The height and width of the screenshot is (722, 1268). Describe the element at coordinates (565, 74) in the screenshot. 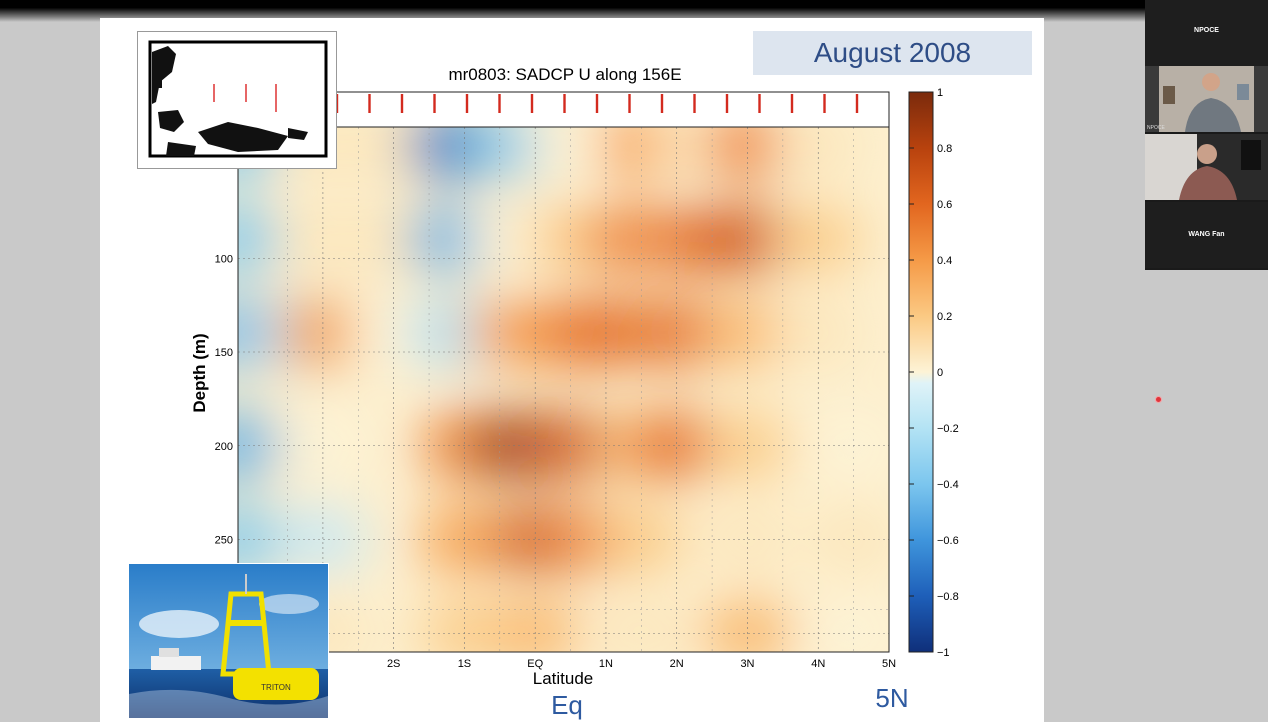

I see `chart-title: mr0803: SADCP U along 156E` at that location.